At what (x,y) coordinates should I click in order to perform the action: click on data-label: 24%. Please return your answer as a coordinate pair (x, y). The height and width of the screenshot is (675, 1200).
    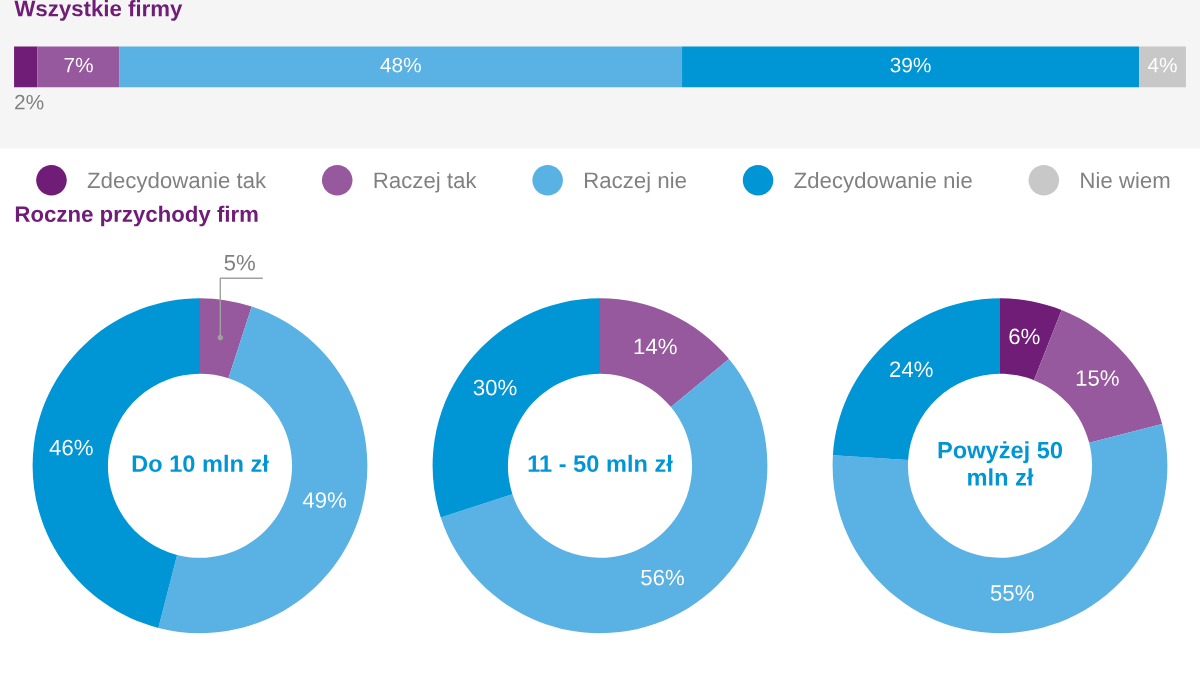
    Looking at the image, I should click on (911, 369).